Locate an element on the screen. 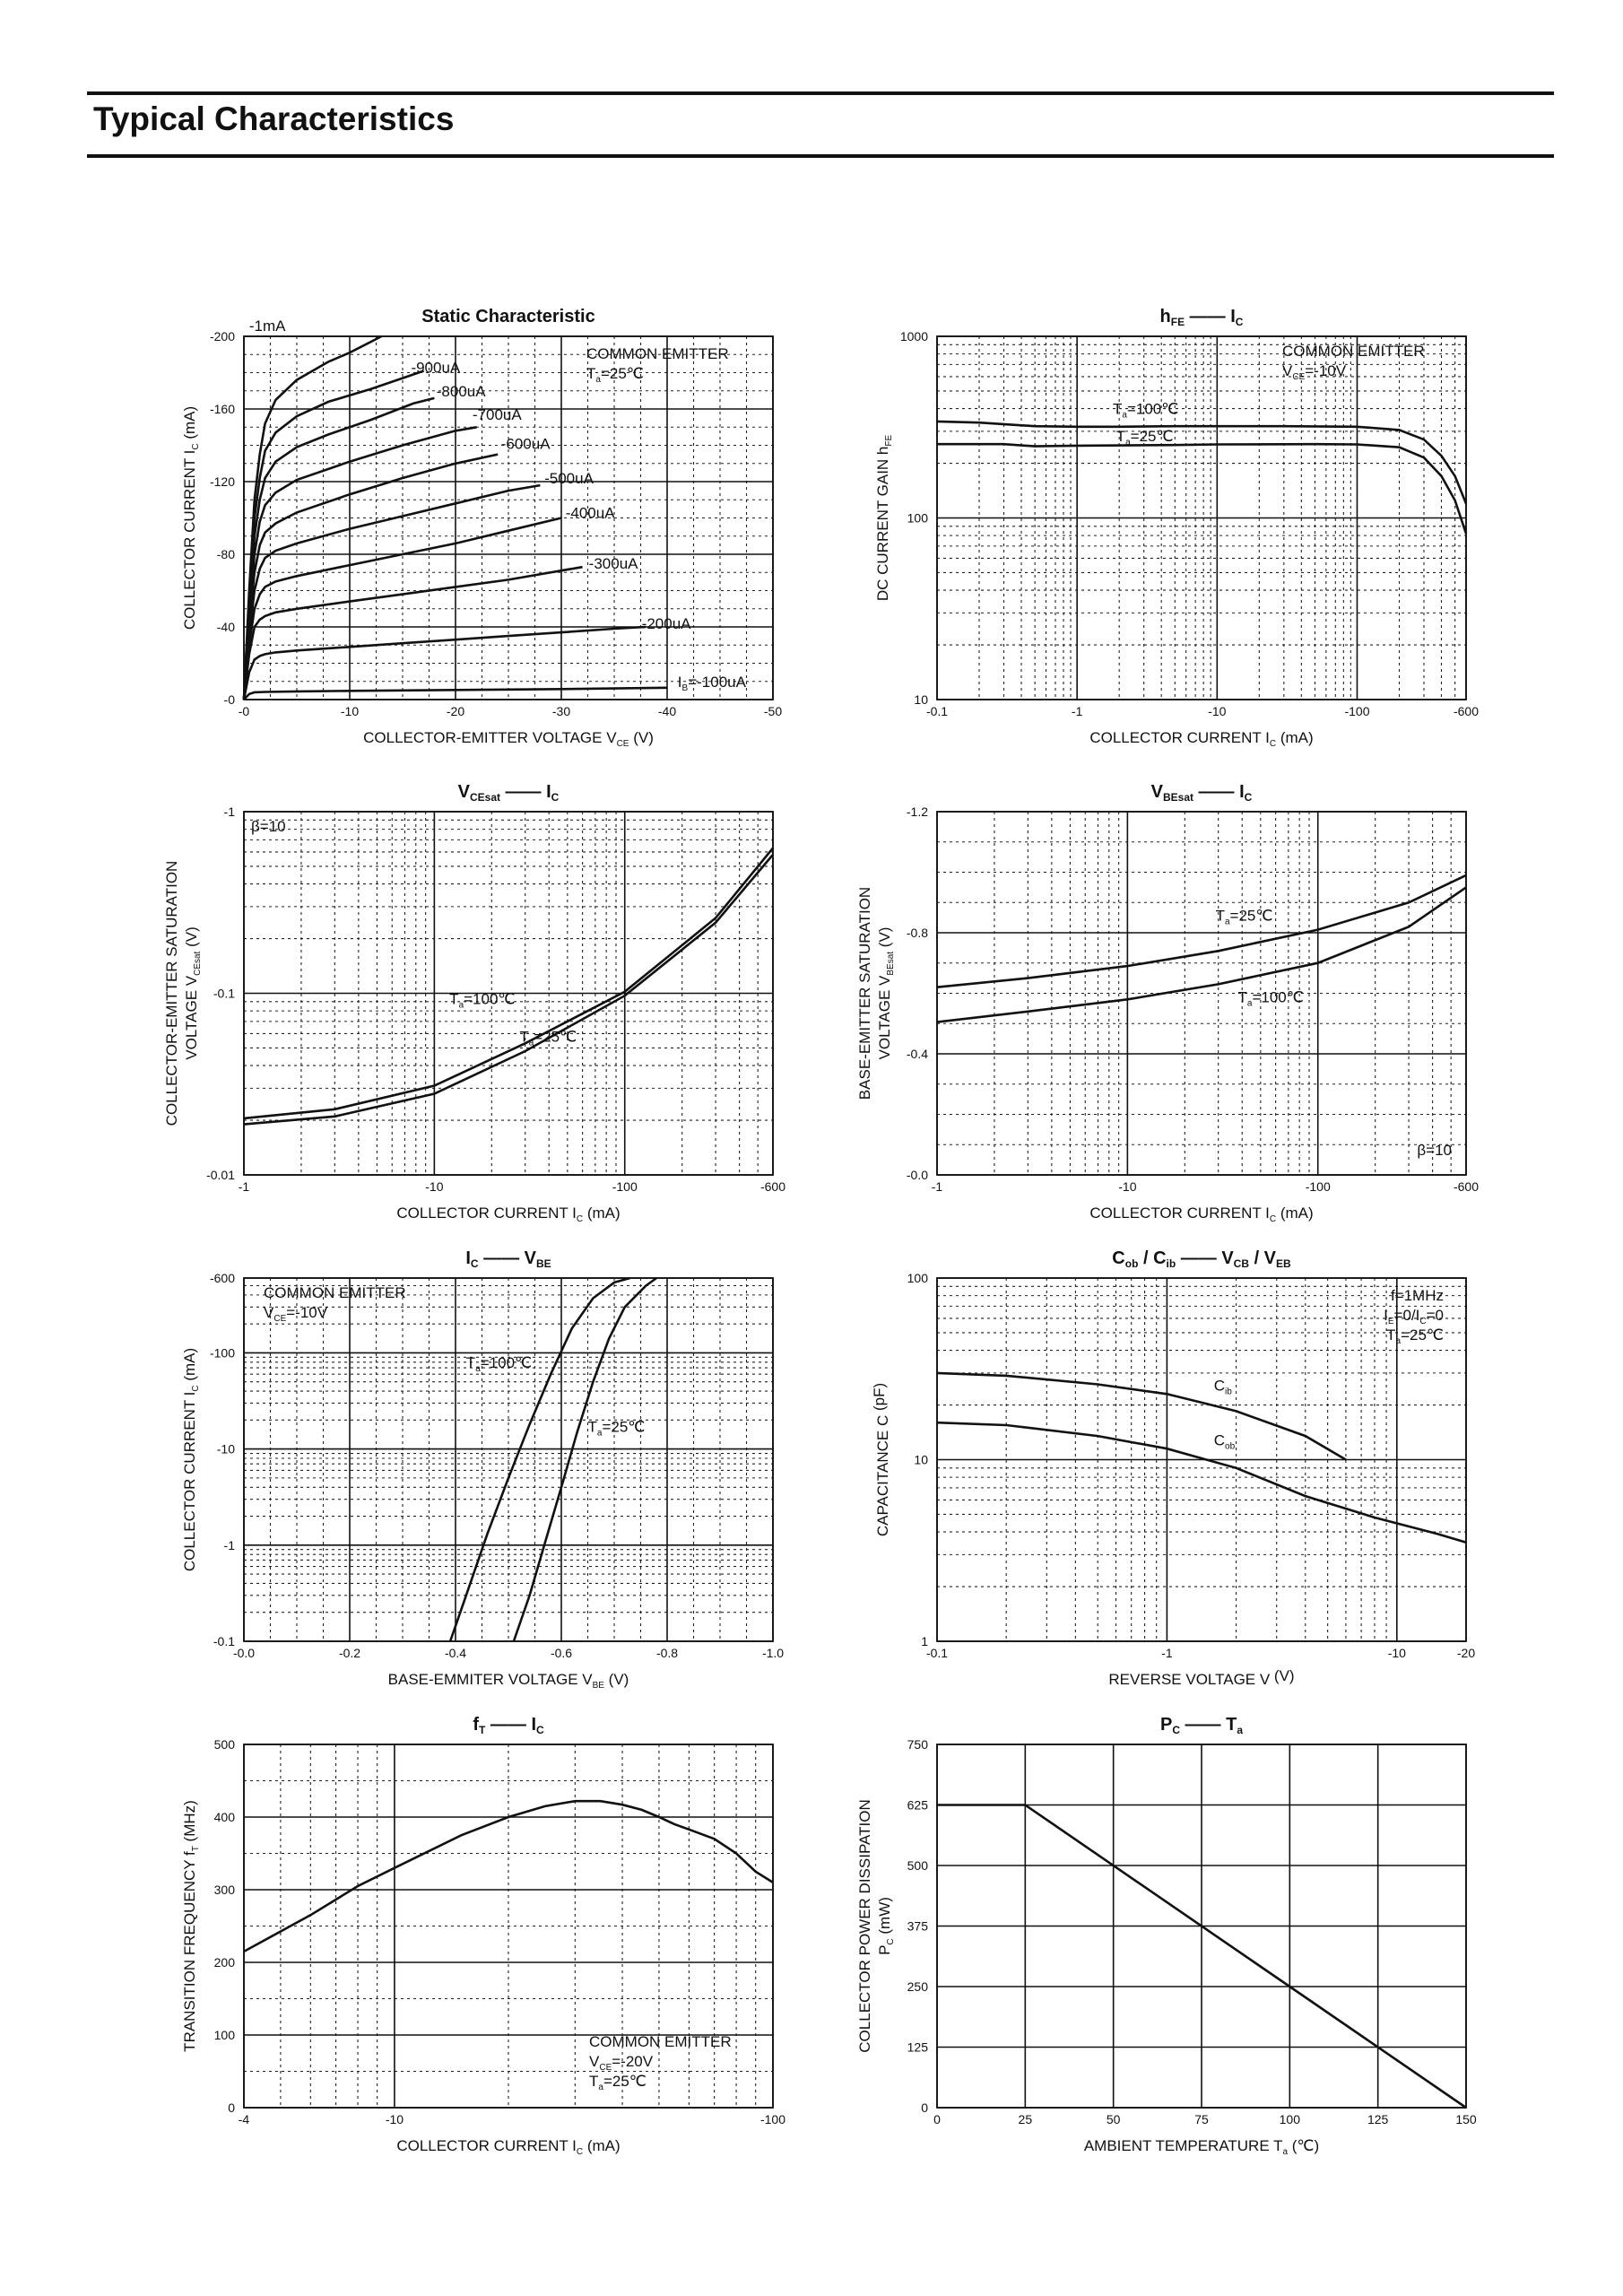 This screenshot has height=2296, width=1623. y-axis-label-text: CAPACITANCE C (pF) is located at coordinates (881, 1459).